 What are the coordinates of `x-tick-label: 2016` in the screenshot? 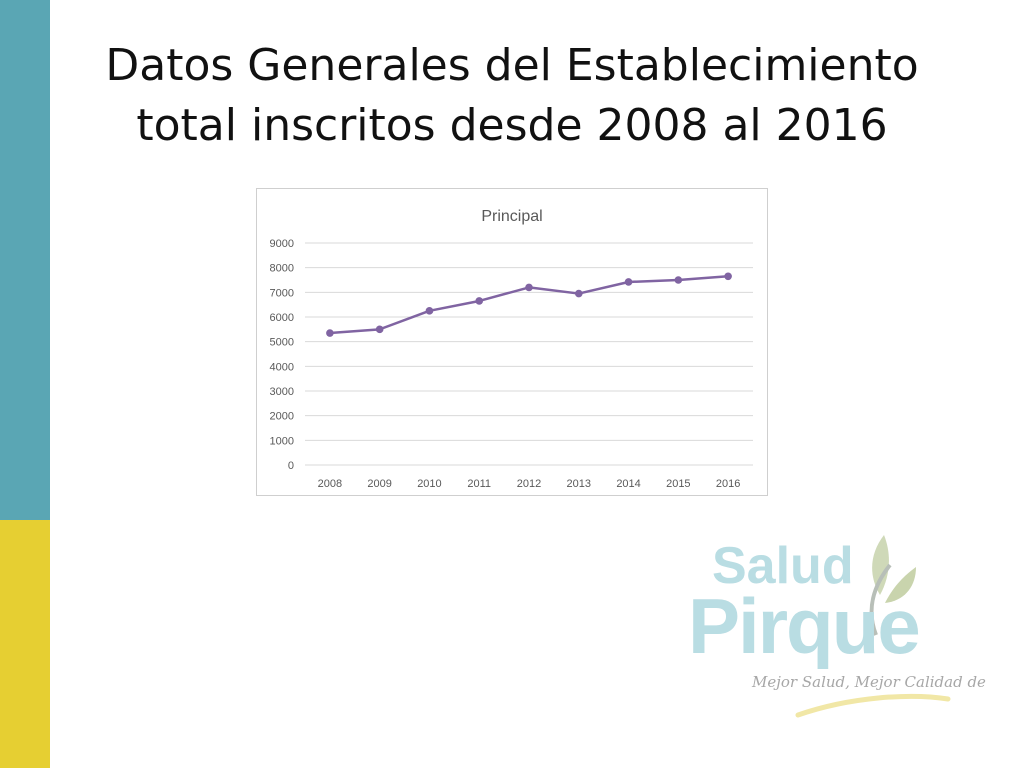 It's located at (728, 484).